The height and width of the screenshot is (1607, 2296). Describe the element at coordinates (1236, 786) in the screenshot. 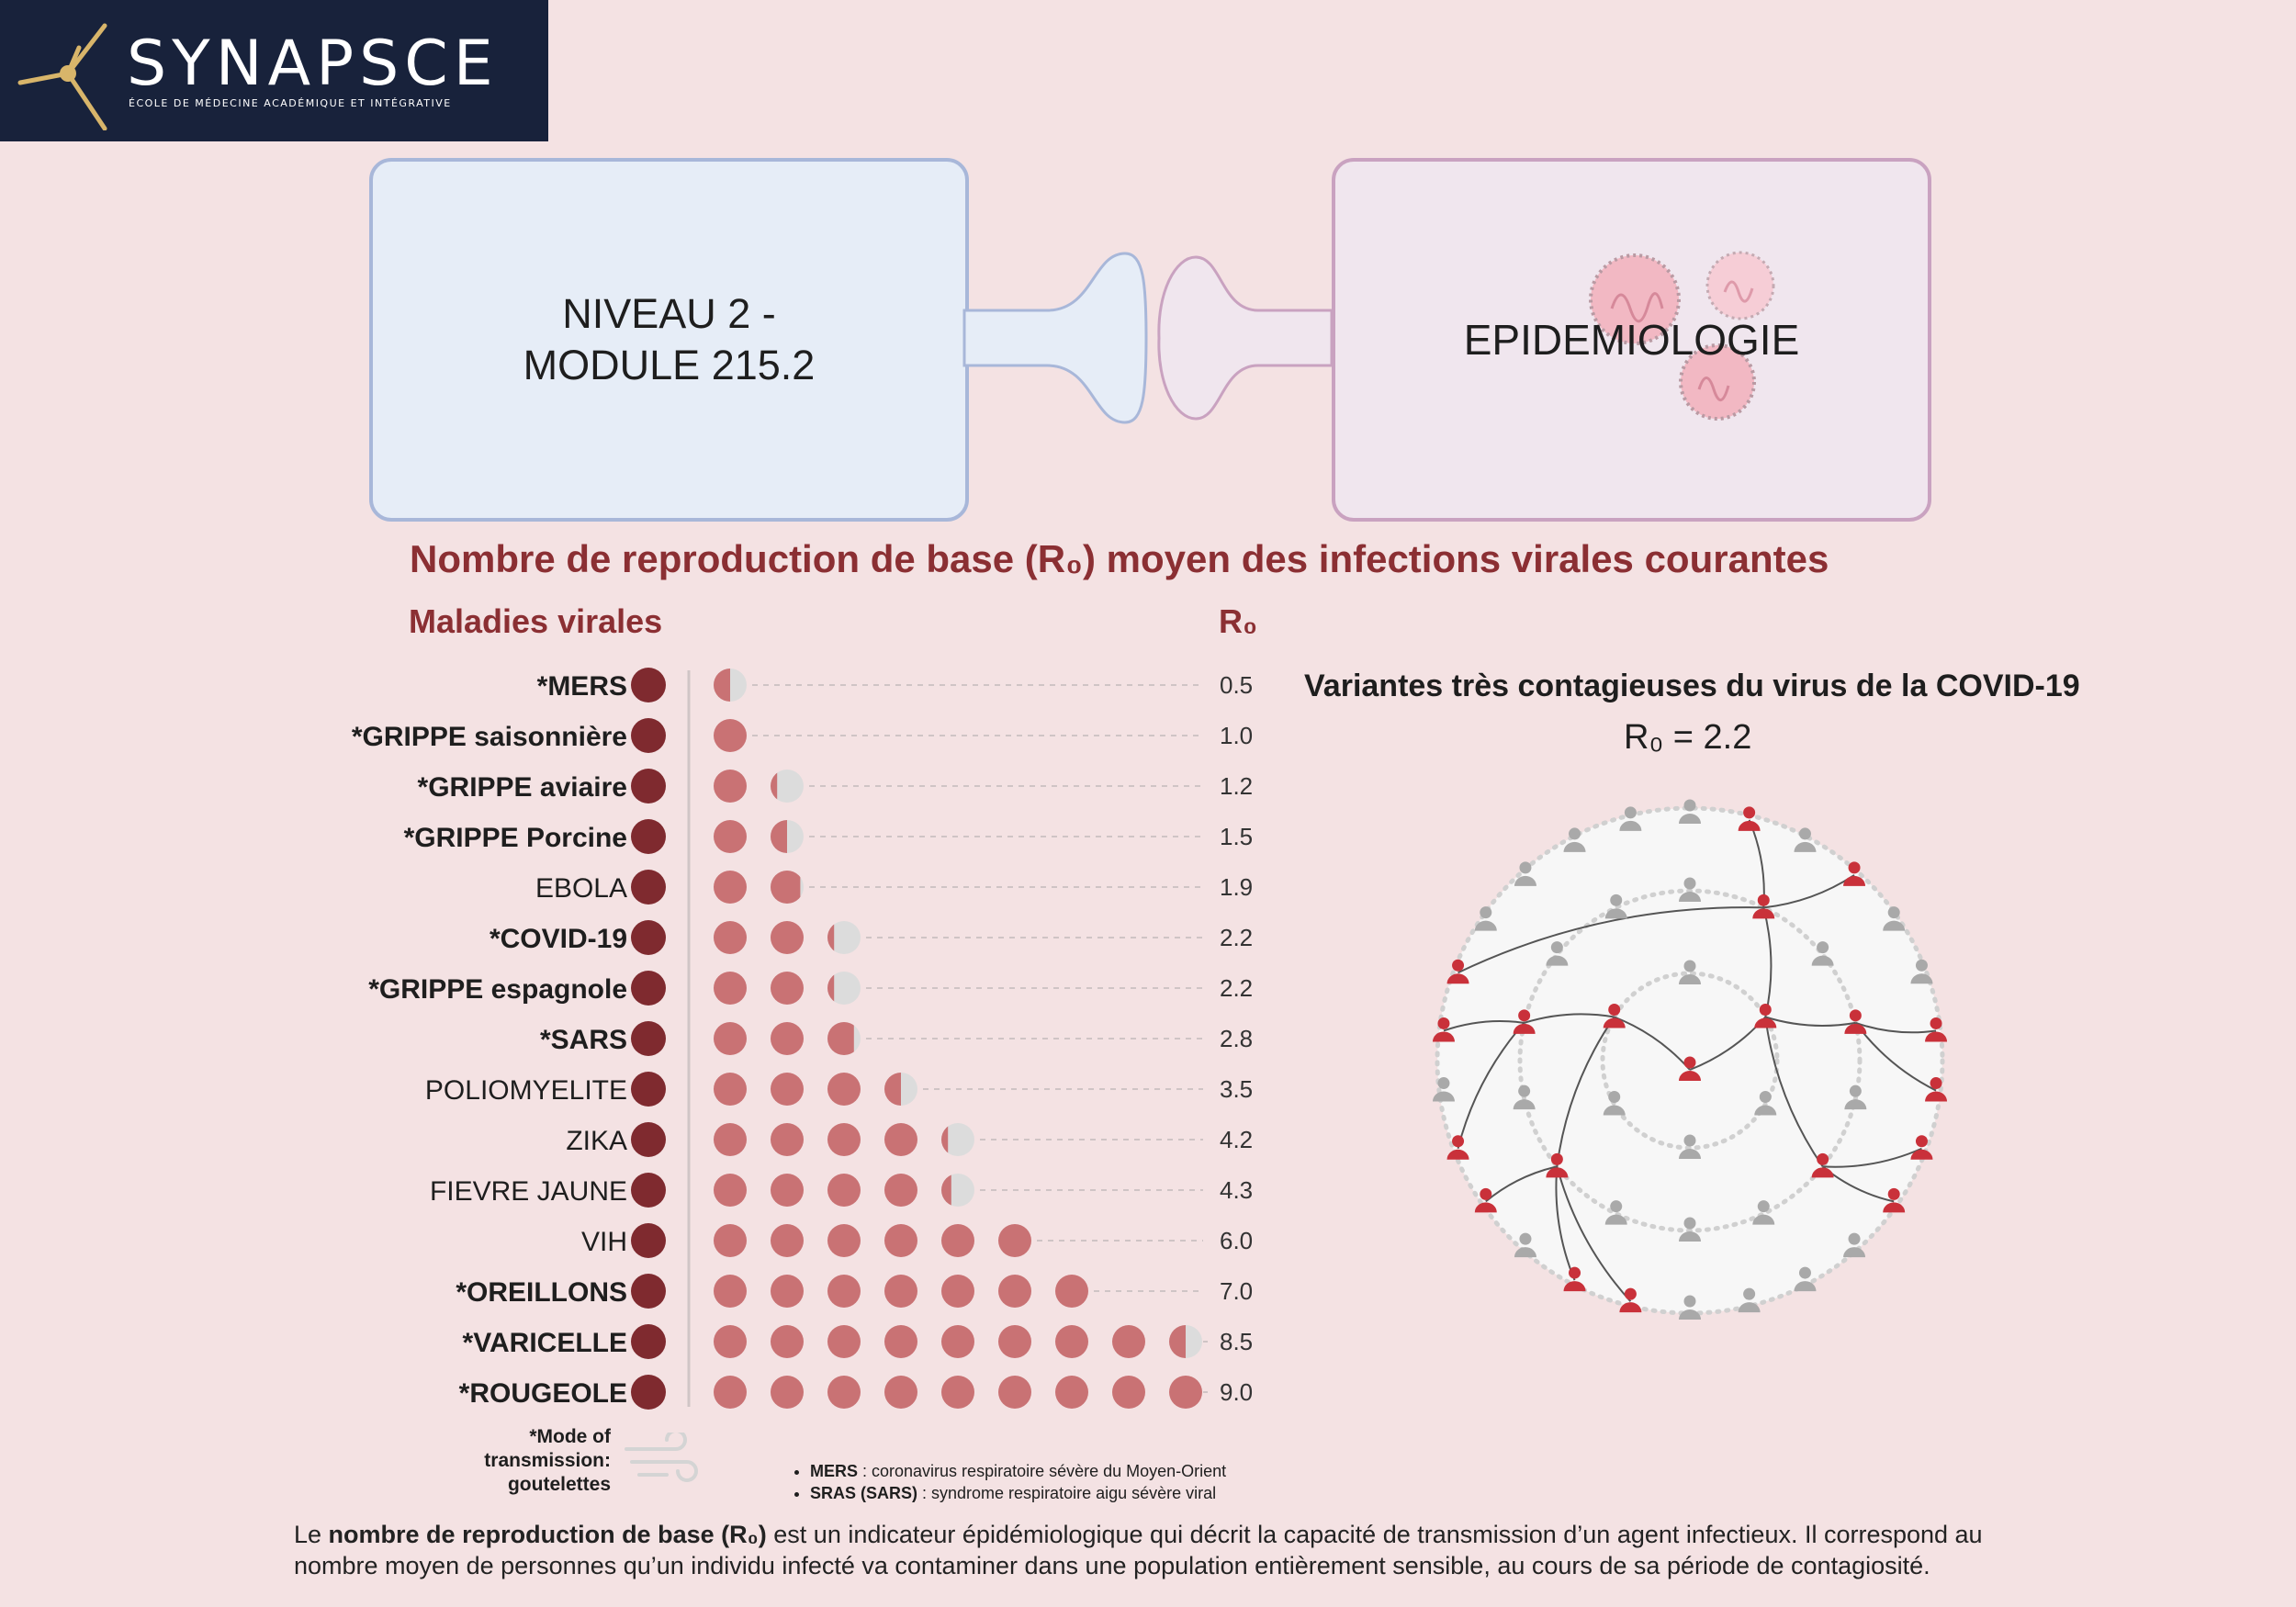

I see `r0-value-label: 1.2` at that location.